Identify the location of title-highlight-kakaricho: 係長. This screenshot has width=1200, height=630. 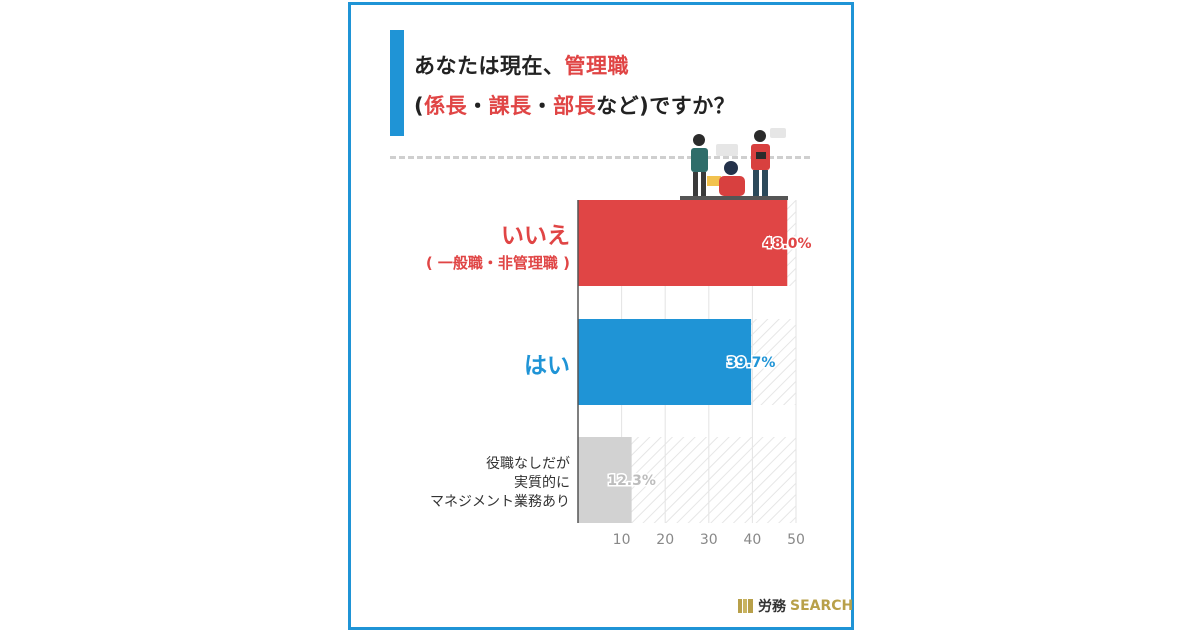
(446, 106).